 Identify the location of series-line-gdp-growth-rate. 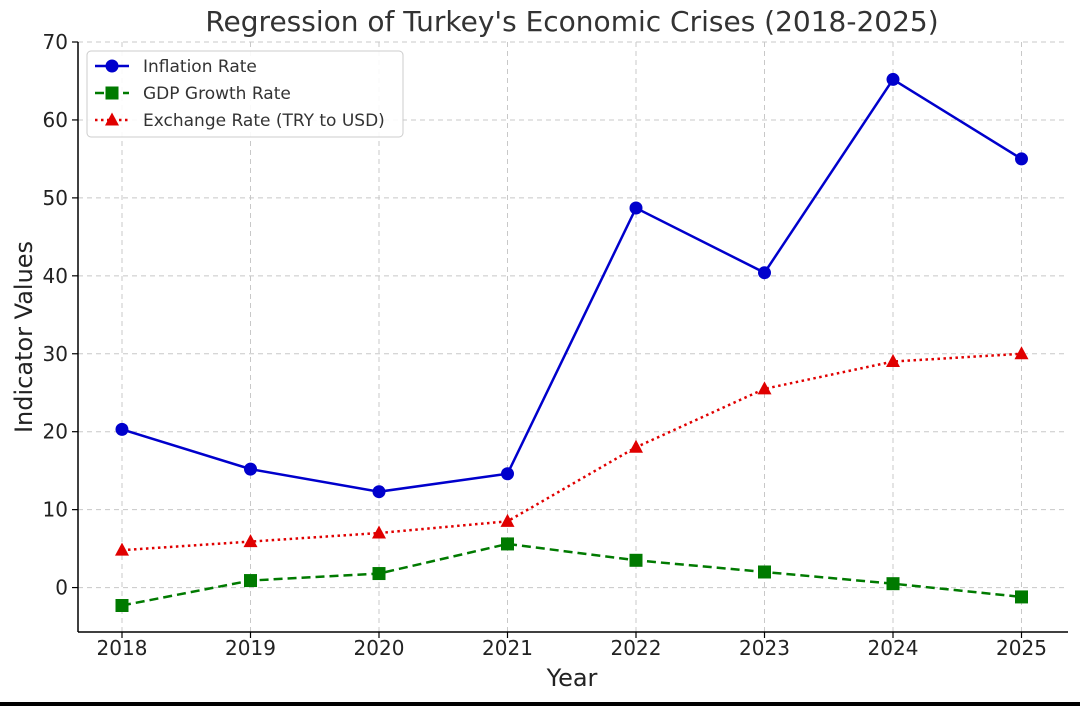
(571, 574).